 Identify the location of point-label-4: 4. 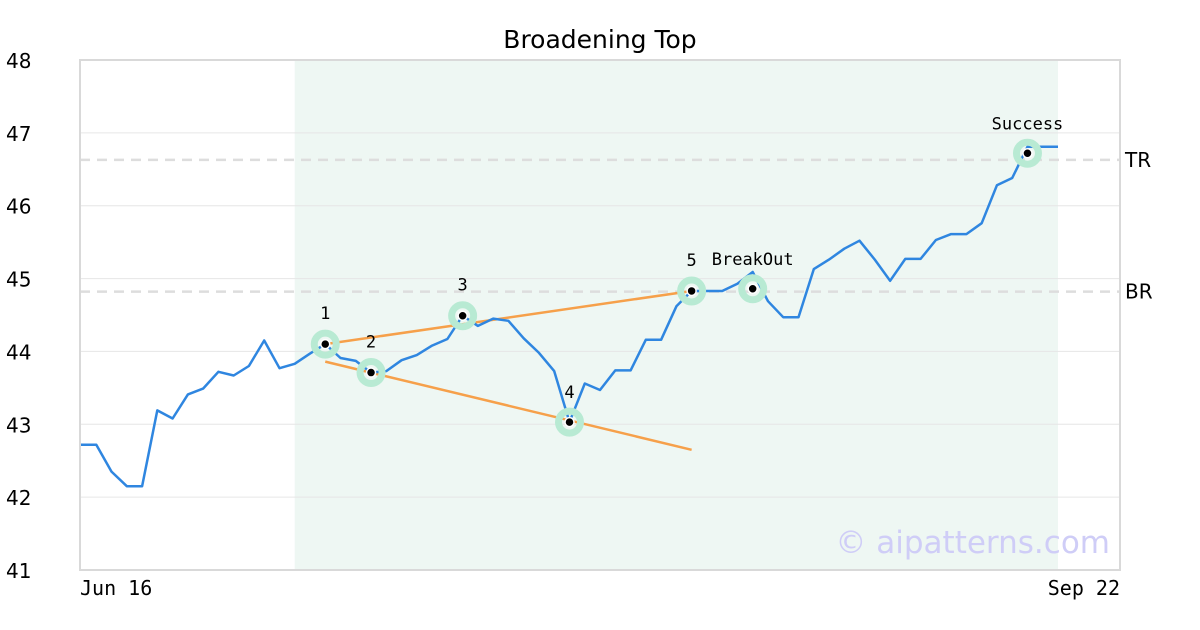
(569, 393).